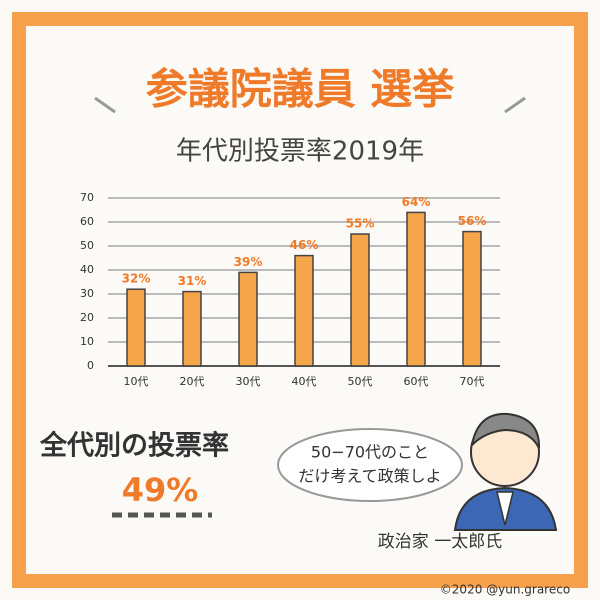  Describe the element at coordinates (248, 262) in the screenshot. I see `value-label: 39%` at that location.